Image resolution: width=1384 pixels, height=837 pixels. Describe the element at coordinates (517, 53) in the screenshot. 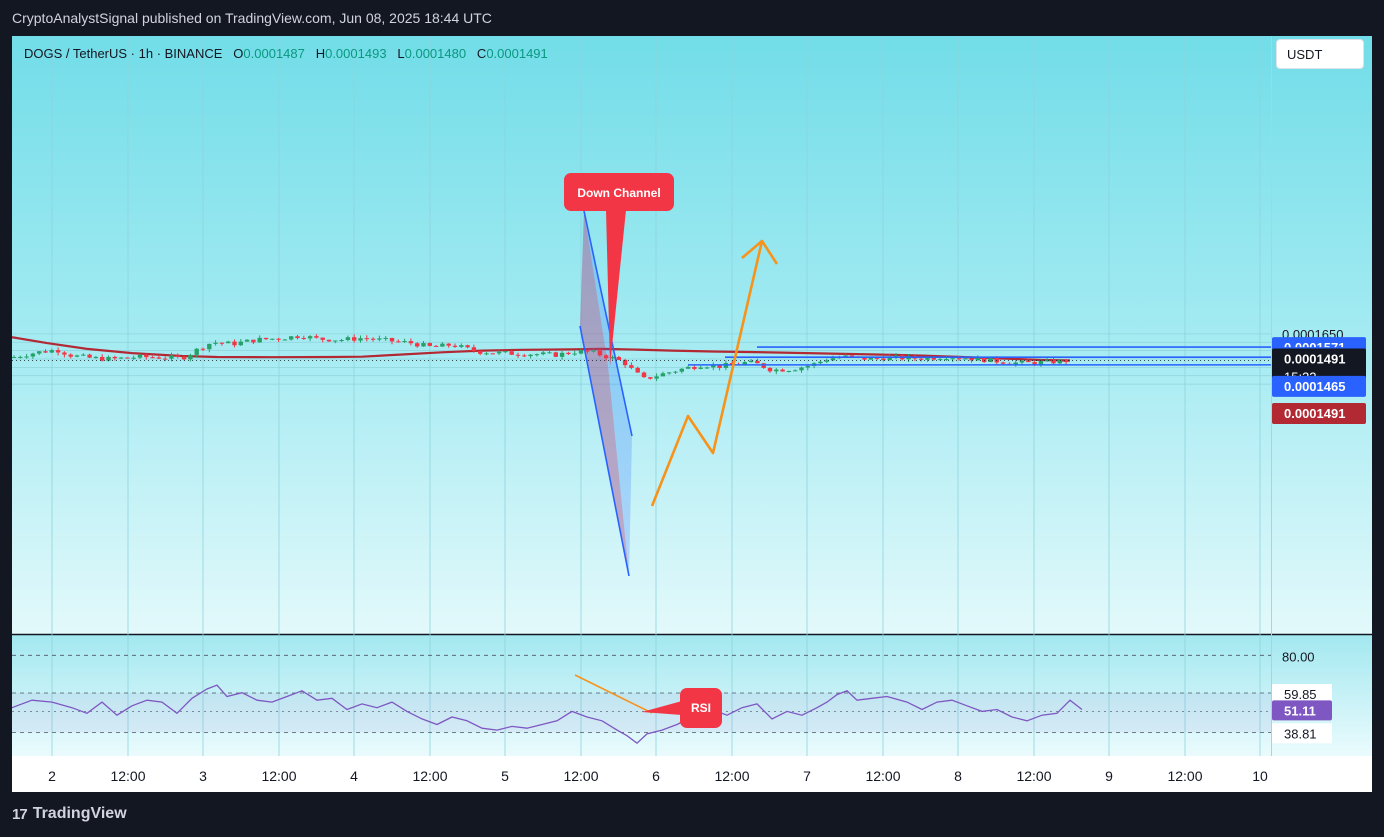

I see `close-value: 0.0001491` at that location.